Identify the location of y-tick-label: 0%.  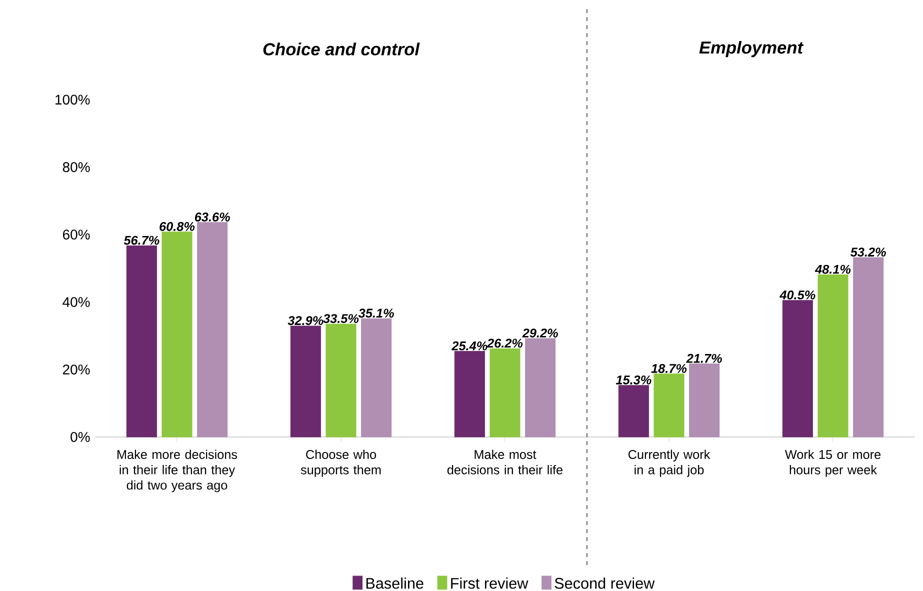
(80, 437).